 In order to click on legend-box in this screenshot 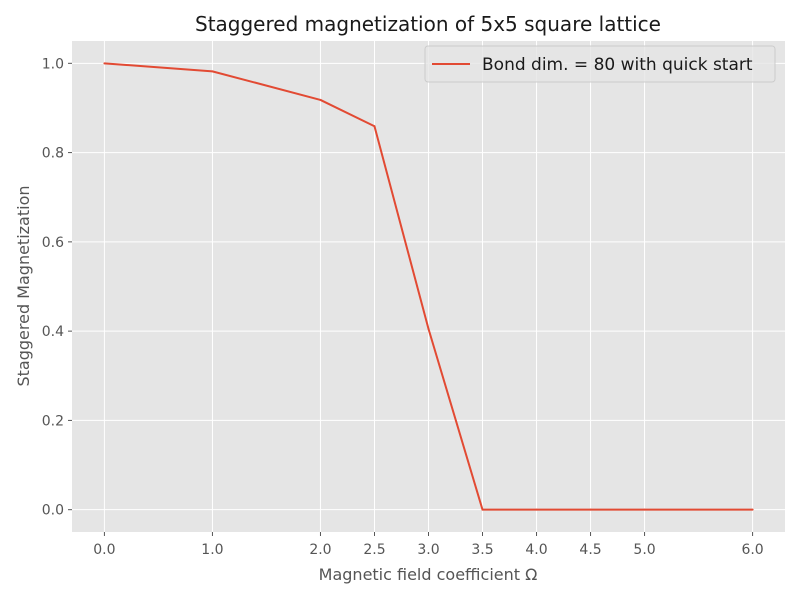, I will do `click(600, 64)`.